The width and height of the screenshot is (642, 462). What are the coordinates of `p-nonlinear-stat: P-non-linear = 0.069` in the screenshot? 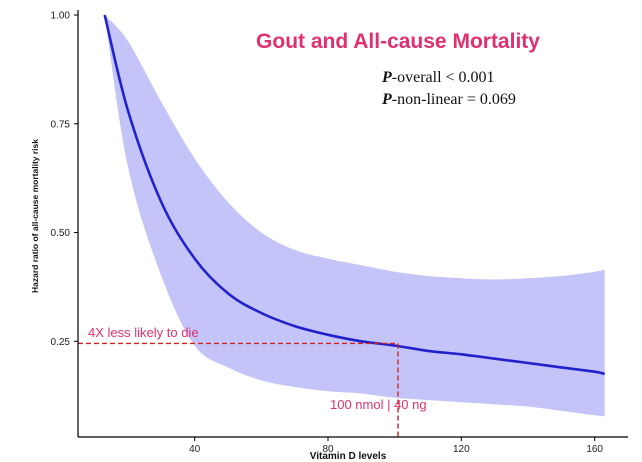 It's located at (448, 99).